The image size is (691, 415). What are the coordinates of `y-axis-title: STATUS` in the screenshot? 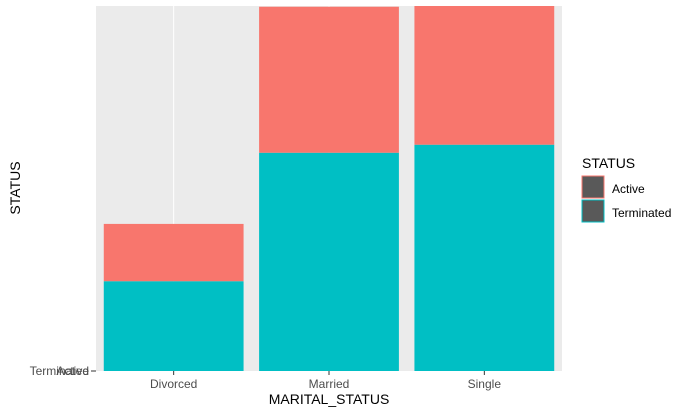 It's located at (15, 187).